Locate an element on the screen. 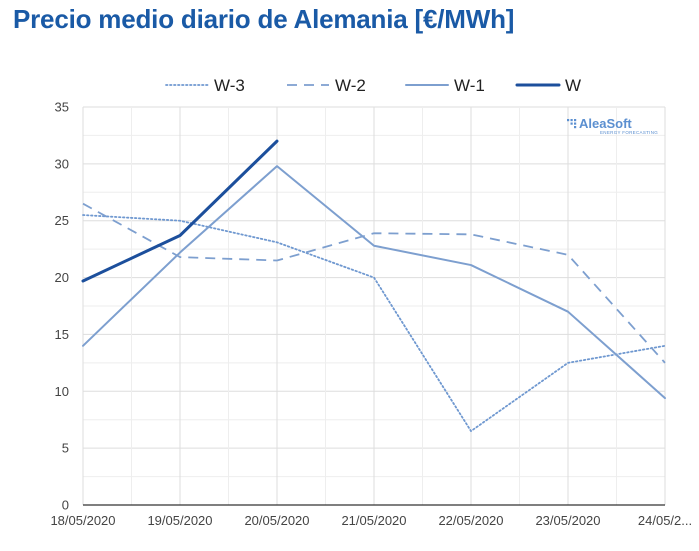  y-tick-label: 25 is located at coordinates (62, 220).